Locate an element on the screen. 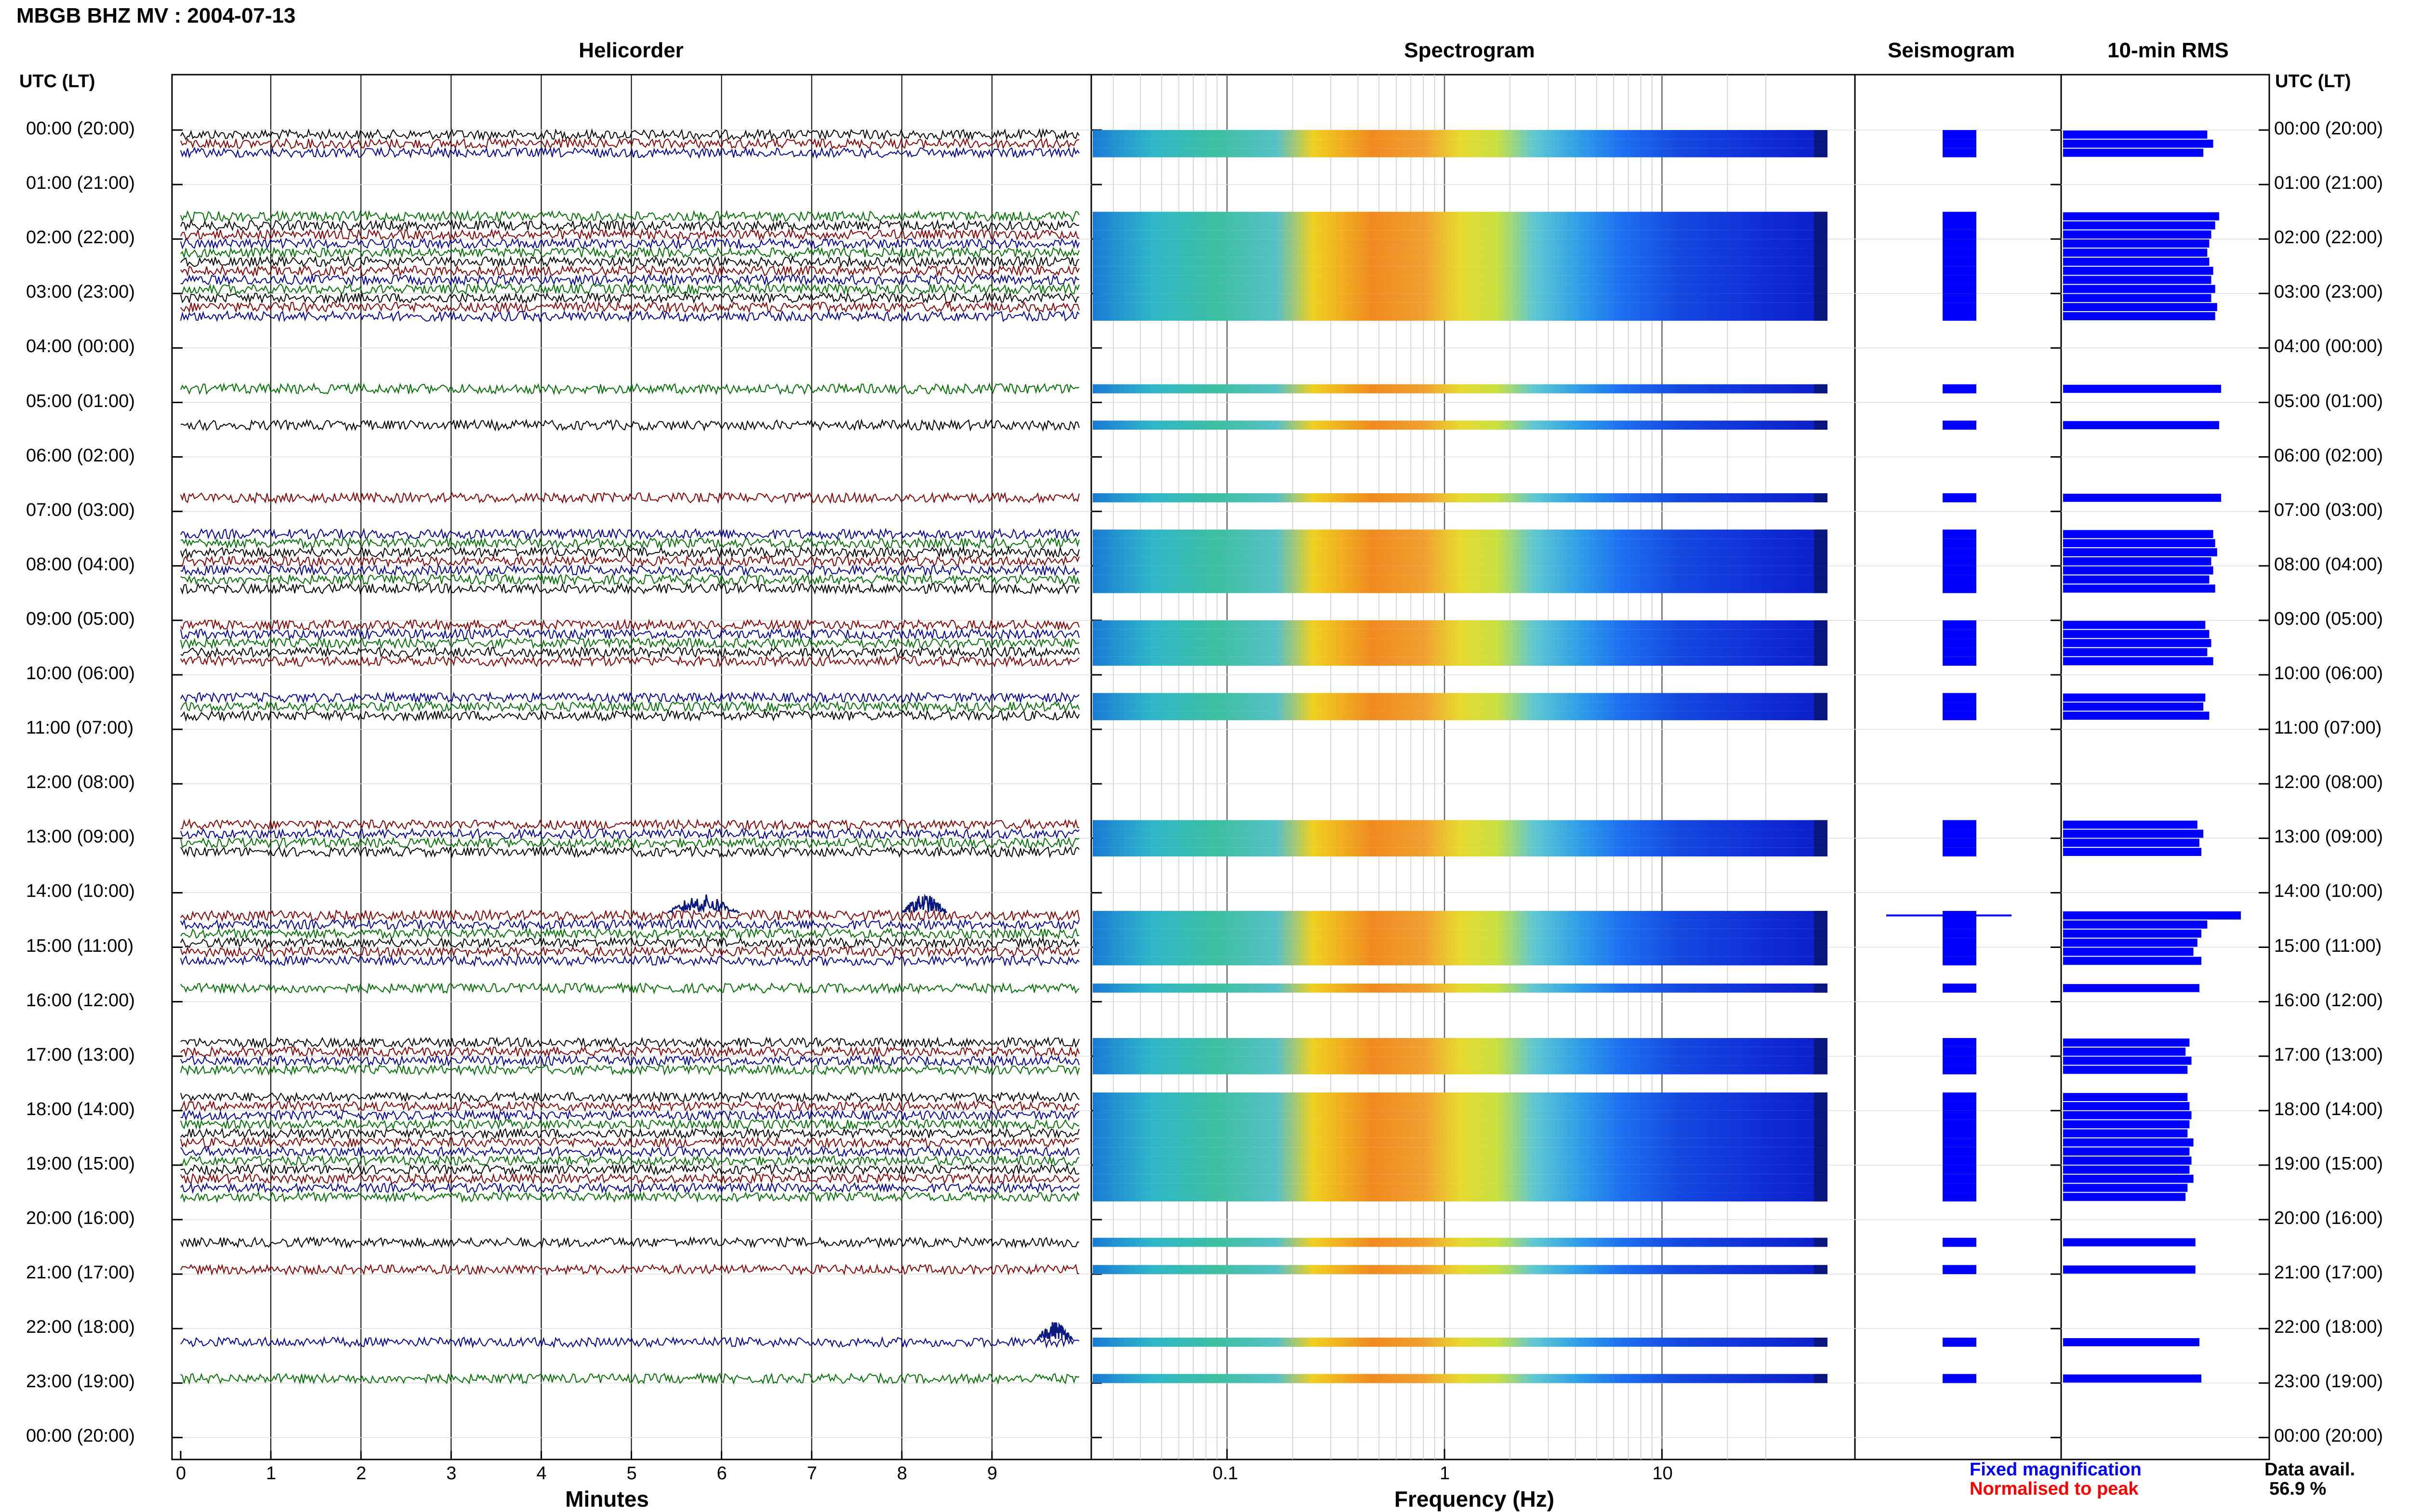  time-label-right: 13:00 (09:00) is located at coordinates (2328, 837).